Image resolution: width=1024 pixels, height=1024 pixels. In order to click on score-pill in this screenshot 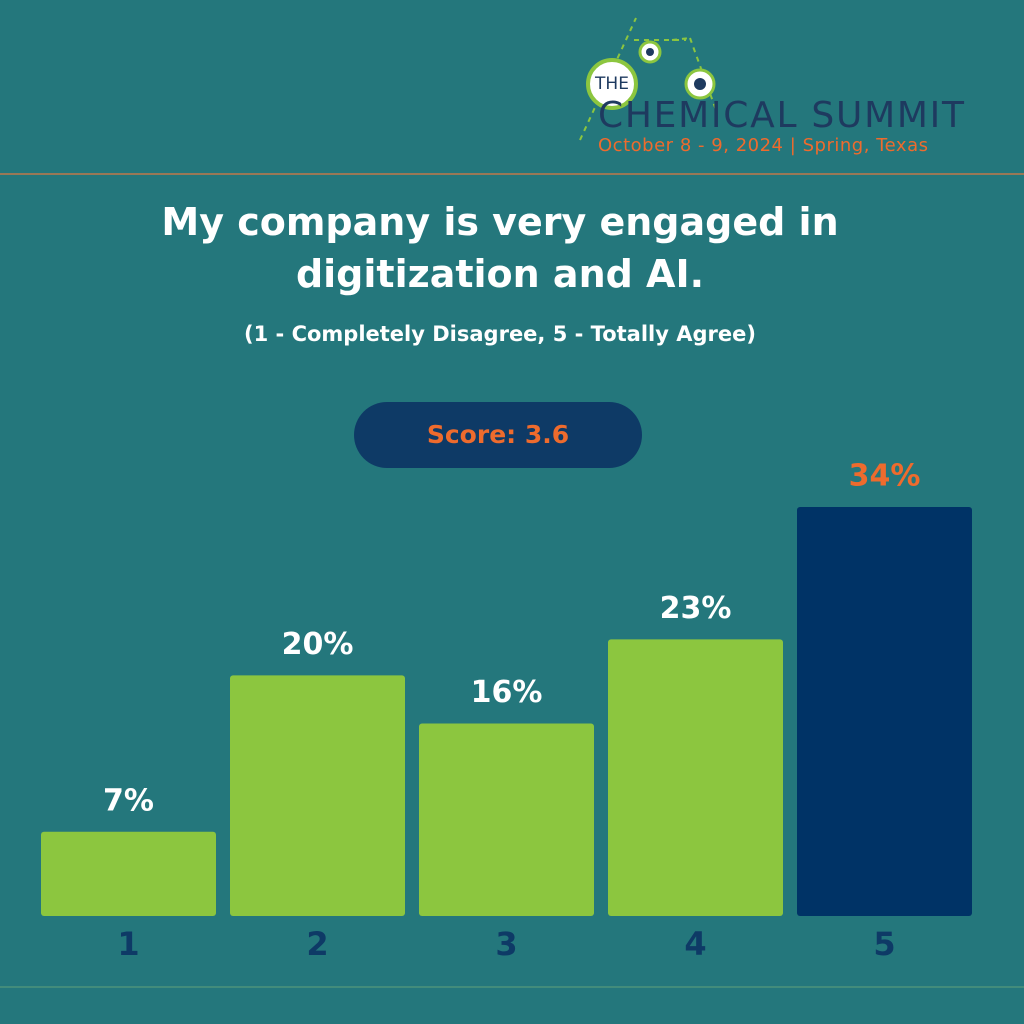, I will do `click(498, 435)`.